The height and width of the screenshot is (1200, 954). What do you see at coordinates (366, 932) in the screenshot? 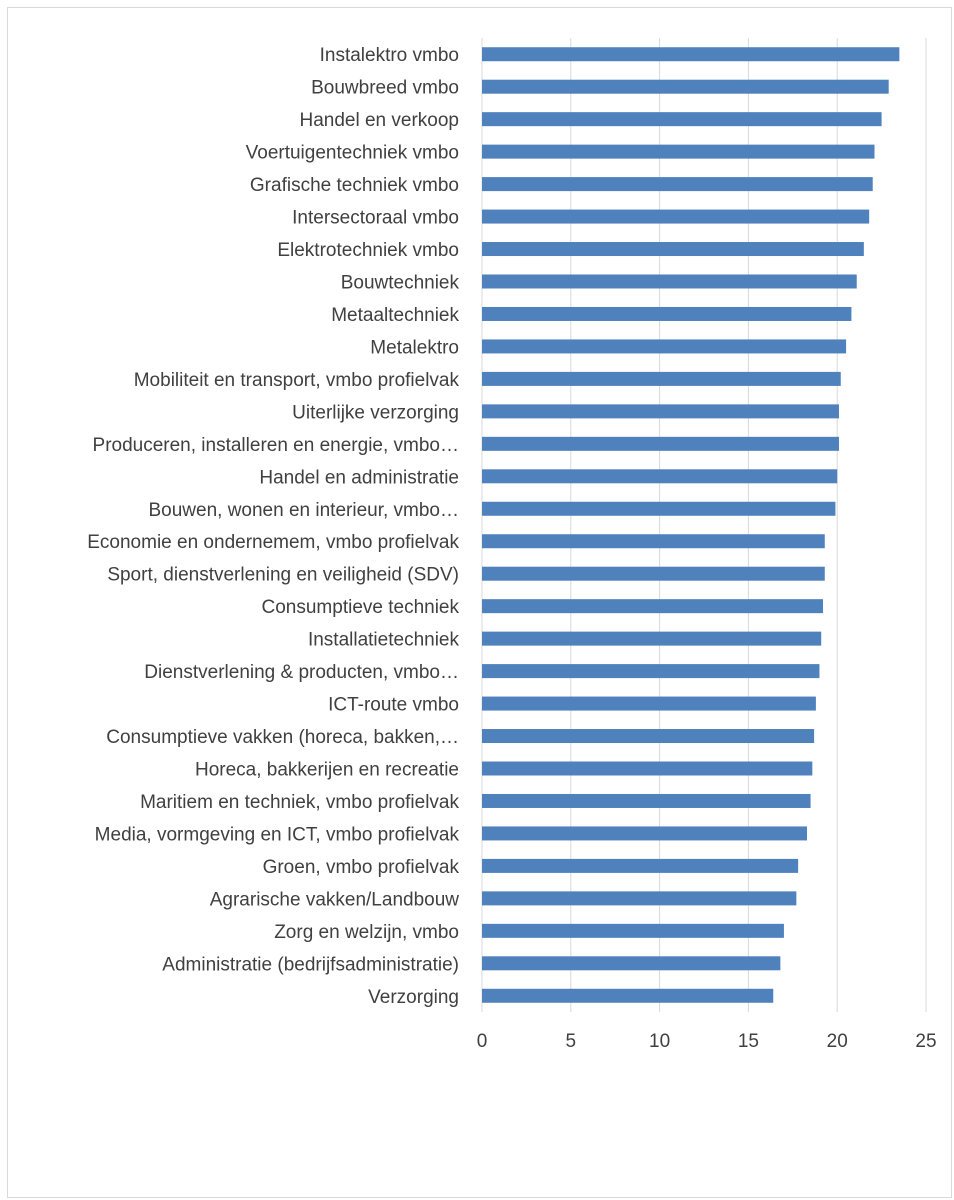
I see `category-label: Zorg en welzijn, vmbo` at bounding box center [366, 932].